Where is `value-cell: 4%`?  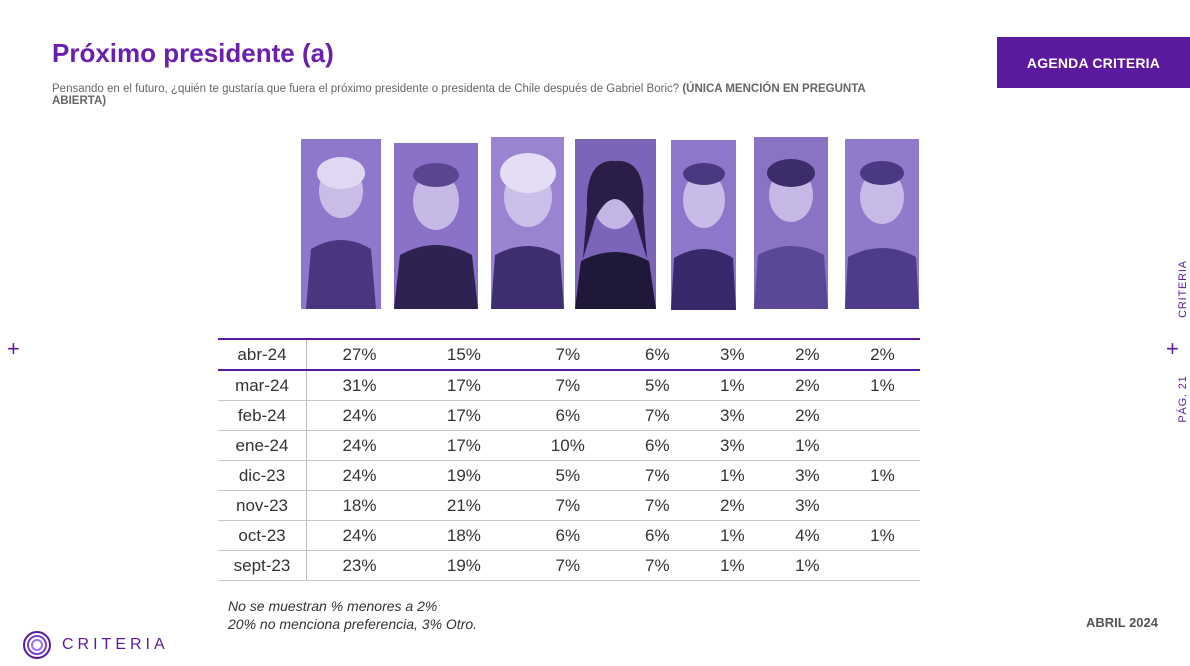
value-cell: 4% is located at coordinates (807, 535).